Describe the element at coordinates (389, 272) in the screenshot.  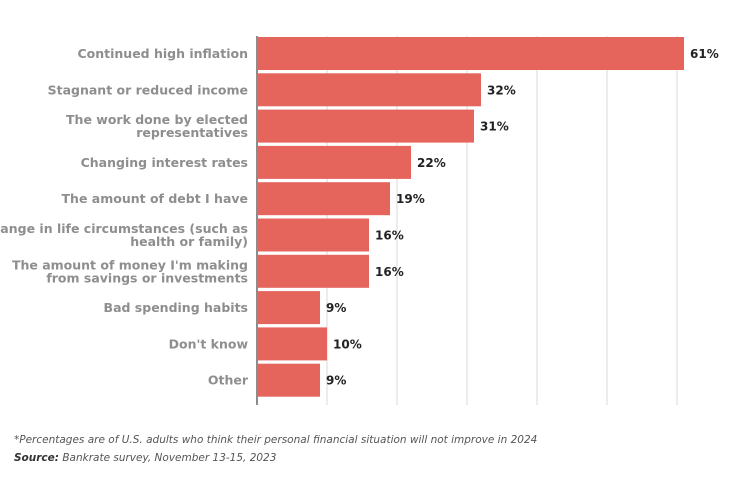
I see `value-label-6: 16%` at that location.